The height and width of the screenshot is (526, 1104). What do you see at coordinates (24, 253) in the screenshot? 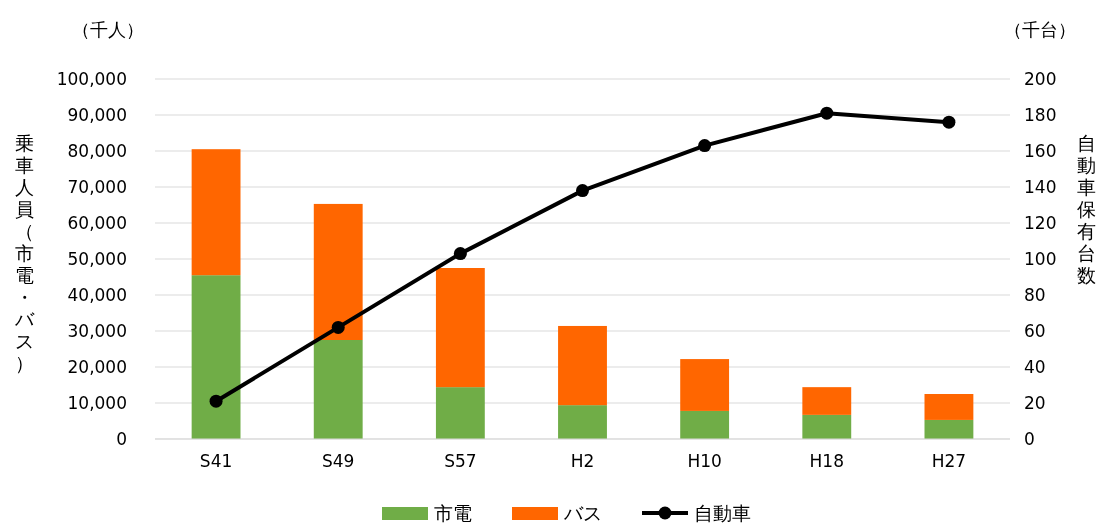
I see `text: 乗車人員（市電・バス）` at bounding box center [24, 253].